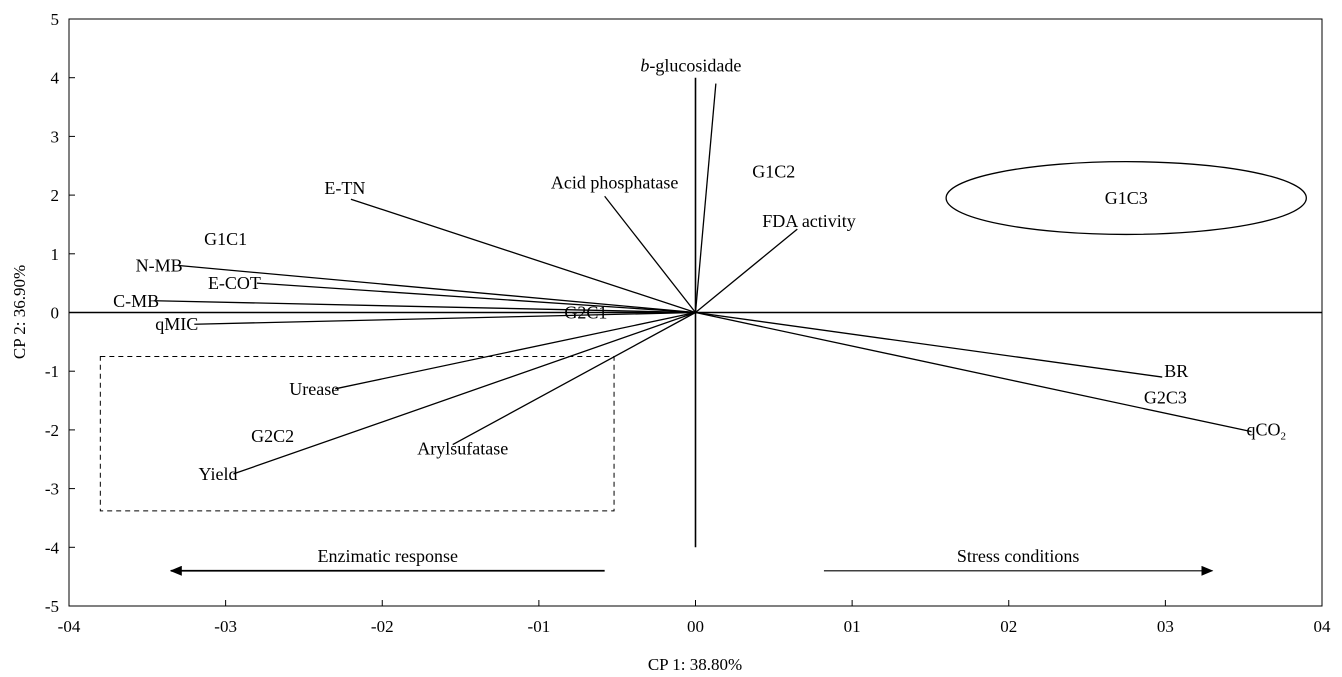  I want to click on y-tick-label: 1, so click(55, 254).